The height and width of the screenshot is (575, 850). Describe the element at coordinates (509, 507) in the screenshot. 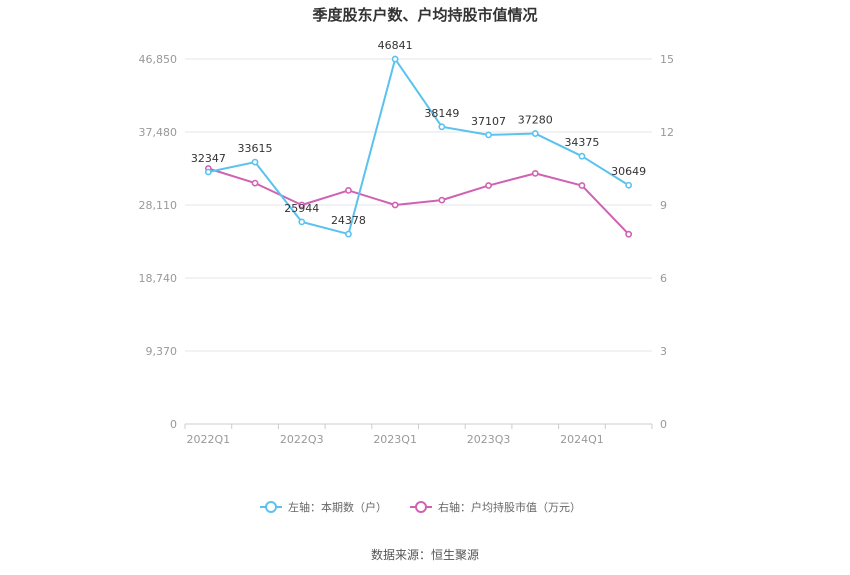

I see `legend-label: 右轴：户均持股市值（万元）` at that location.